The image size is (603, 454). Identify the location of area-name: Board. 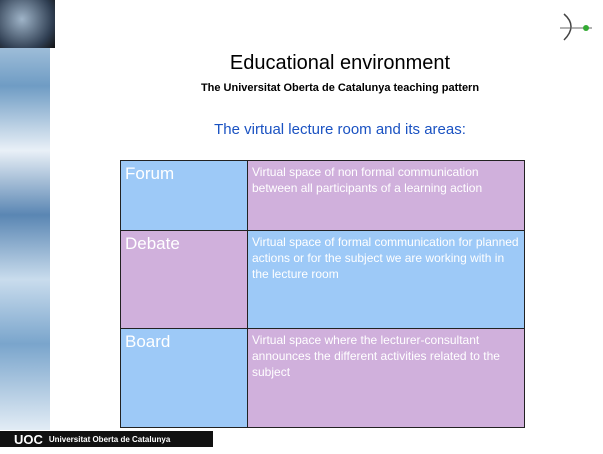
(184, 378).